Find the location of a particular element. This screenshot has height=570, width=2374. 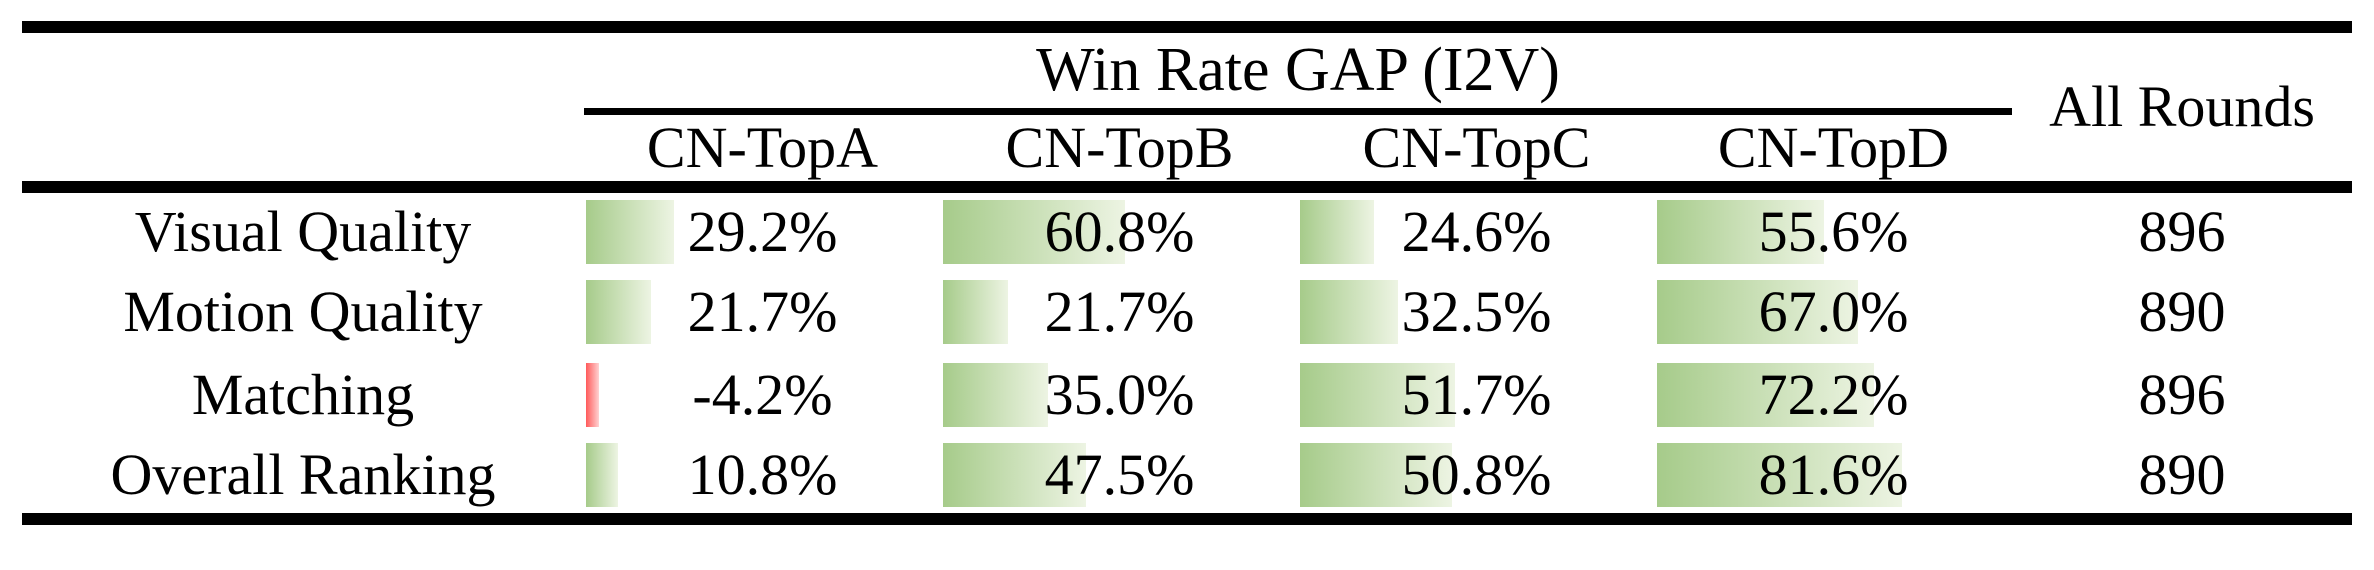

gap-cell: 55.6% is located at coordinates (1833, 228).